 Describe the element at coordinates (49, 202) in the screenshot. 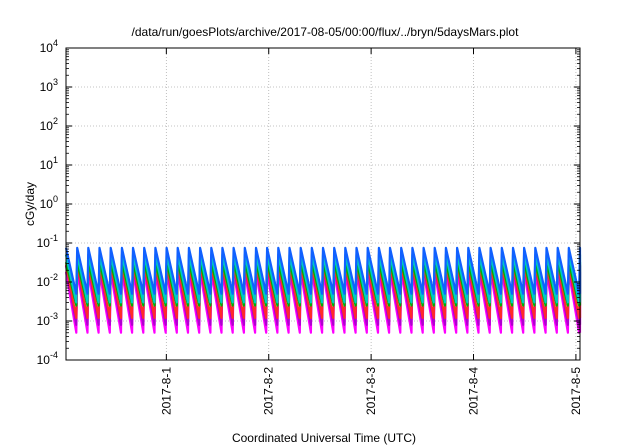

I see `y-tick-label: 10⁰` at that location.